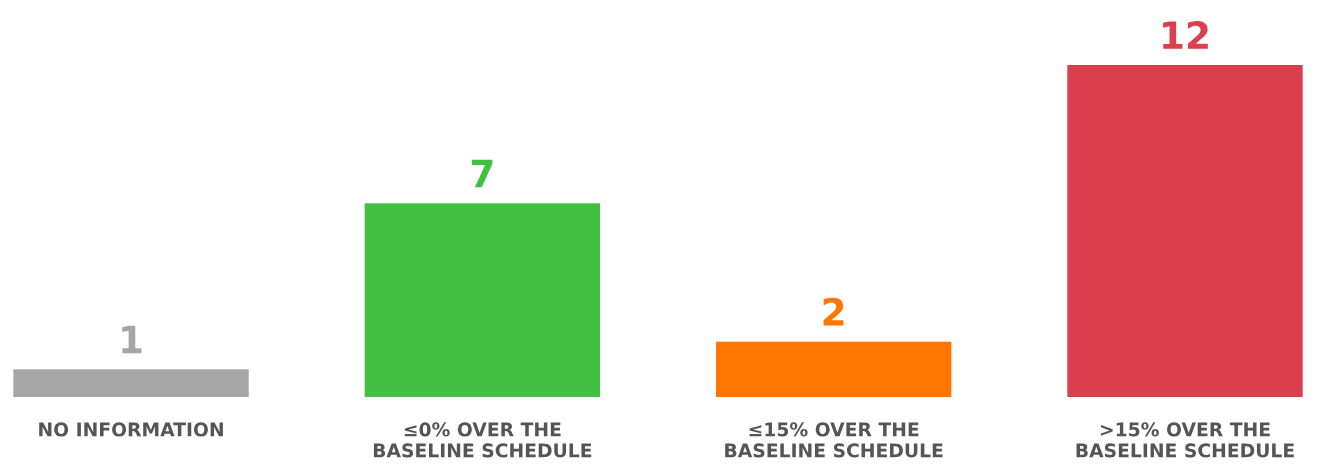  I want to click on data-label: 2, so click(833, 311).